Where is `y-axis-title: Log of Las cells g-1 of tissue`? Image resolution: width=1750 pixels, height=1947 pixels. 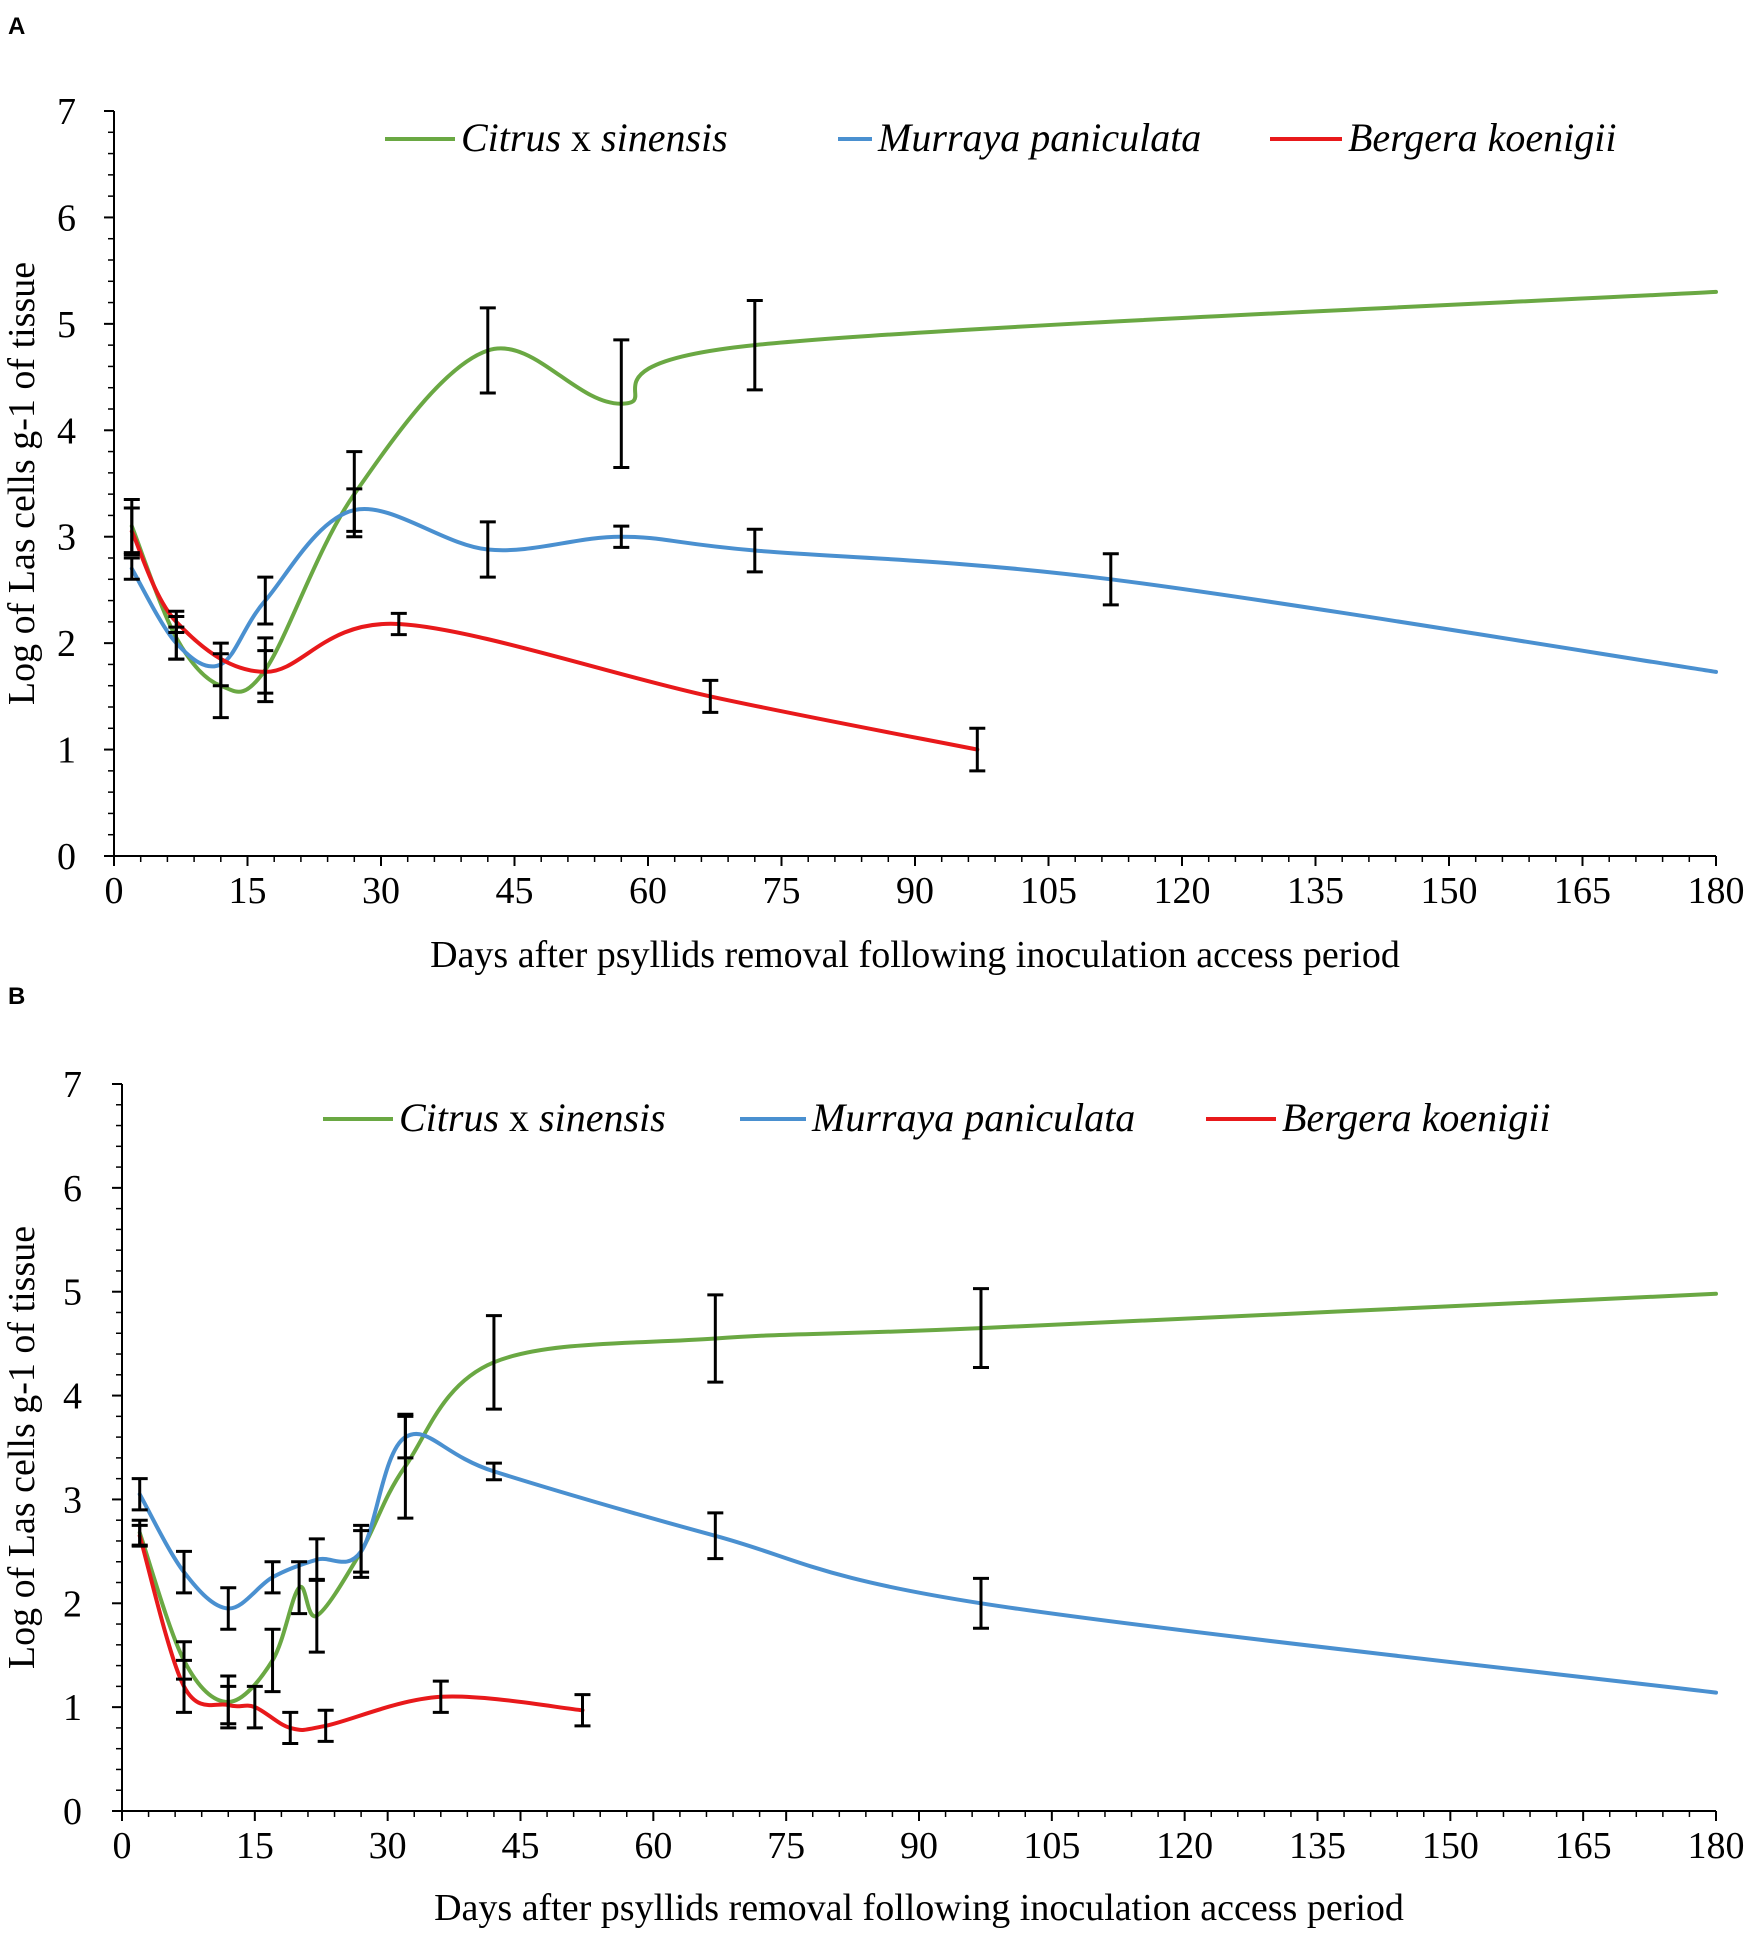 y-axis-title: Log of Las cells g-1 of tissue is located at coordinates (22, 483).